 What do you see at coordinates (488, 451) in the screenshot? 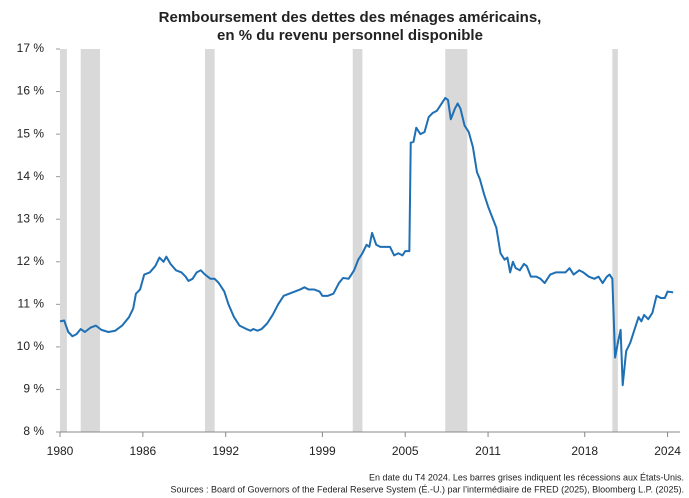
I see `x-tick-label: 2011` at bounding box center [488, 451].